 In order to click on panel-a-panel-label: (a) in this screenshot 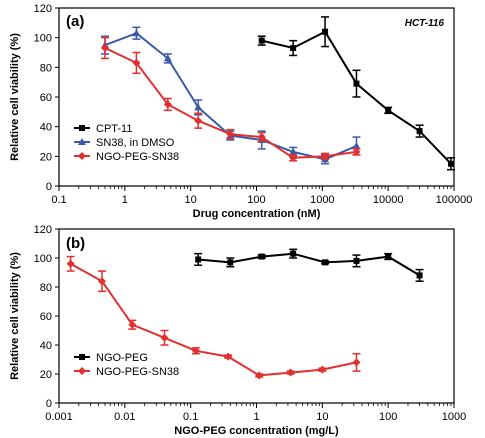, I will do `click(75, 21)`.